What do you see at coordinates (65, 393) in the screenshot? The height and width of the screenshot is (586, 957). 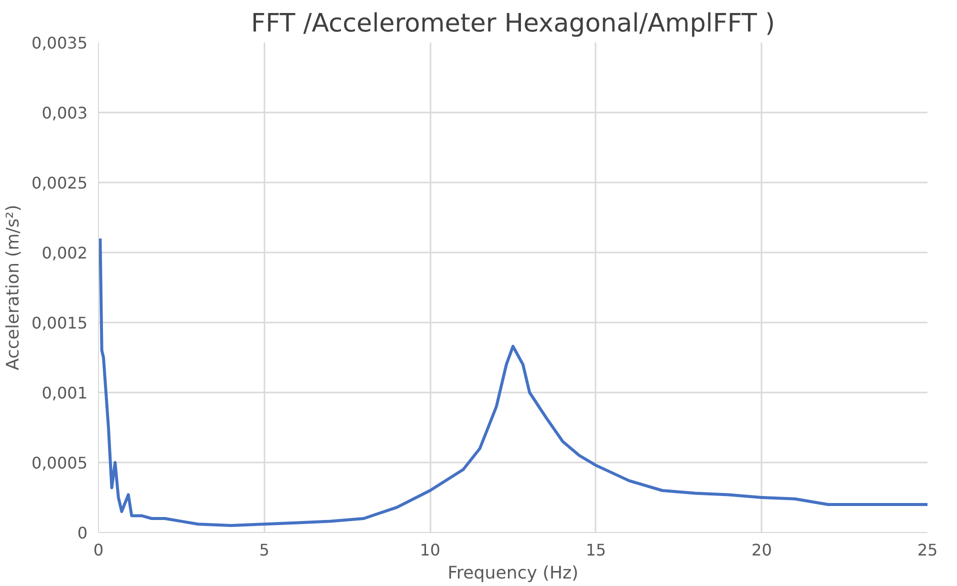 I see `y-tick-label: 0,001` at bounding box center [65, 393].